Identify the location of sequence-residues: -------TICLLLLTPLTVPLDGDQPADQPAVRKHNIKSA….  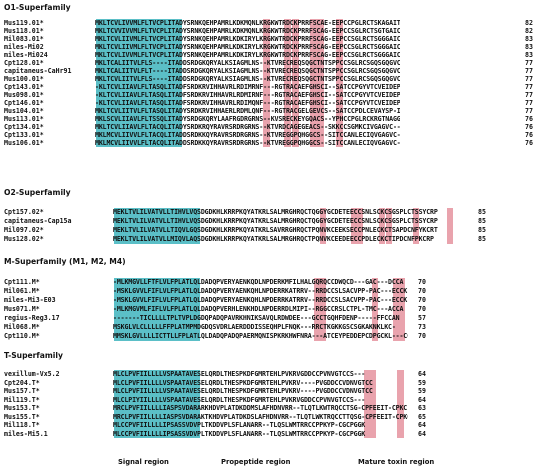
(256, 318).